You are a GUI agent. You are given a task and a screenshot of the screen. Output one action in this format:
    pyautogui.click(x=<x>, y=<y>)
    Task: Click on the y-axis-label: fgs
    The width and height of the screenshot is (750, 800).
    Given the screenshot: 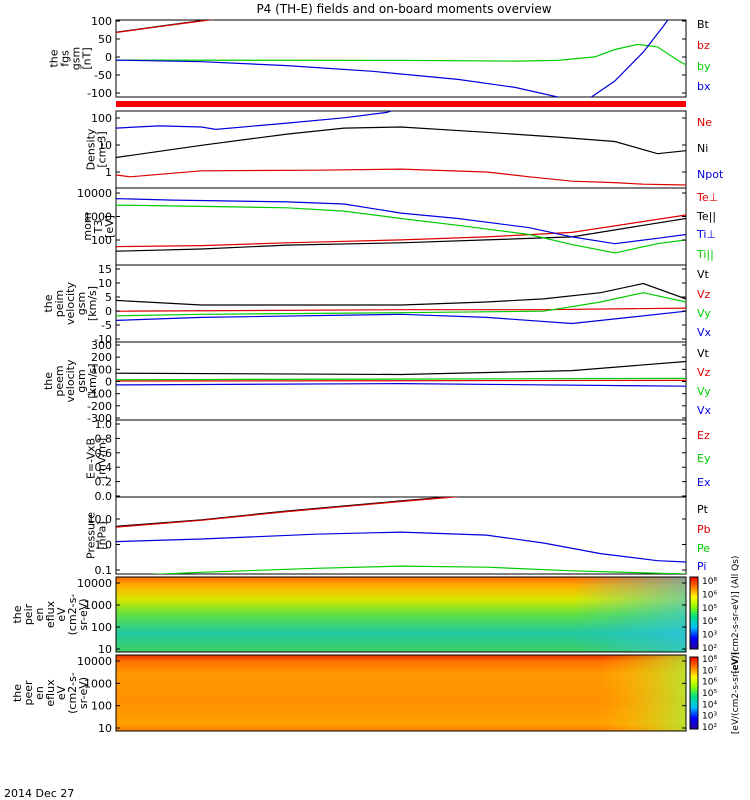 What is the action you would take?
    pyautogui.click(x=65, y=58)
    